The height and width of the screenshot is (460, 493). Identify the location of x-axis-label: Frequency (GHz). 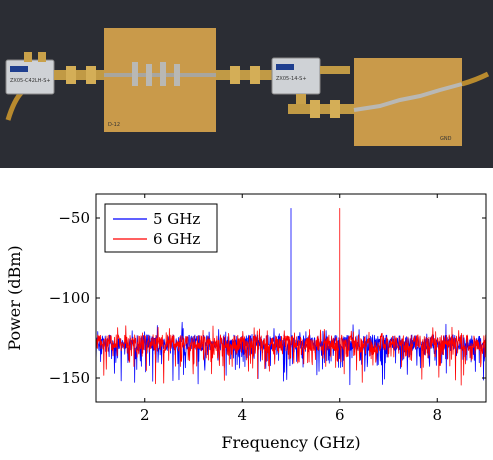
(290, 442).